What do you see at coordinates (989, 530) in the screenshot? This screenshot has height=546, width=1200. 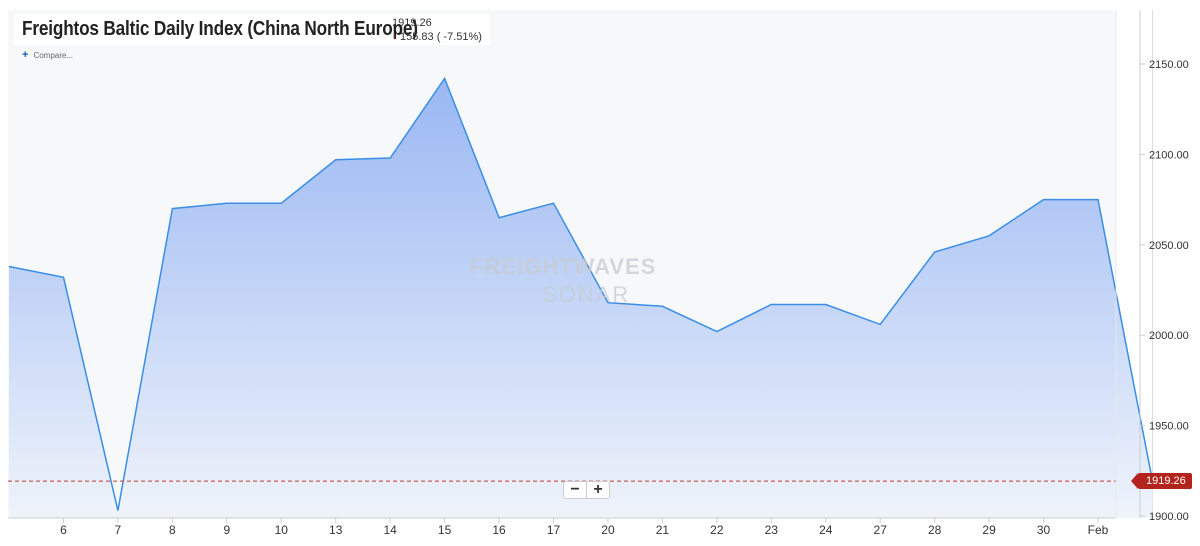 I see `x-tick-label: 29` at bounding box center [989, 530].